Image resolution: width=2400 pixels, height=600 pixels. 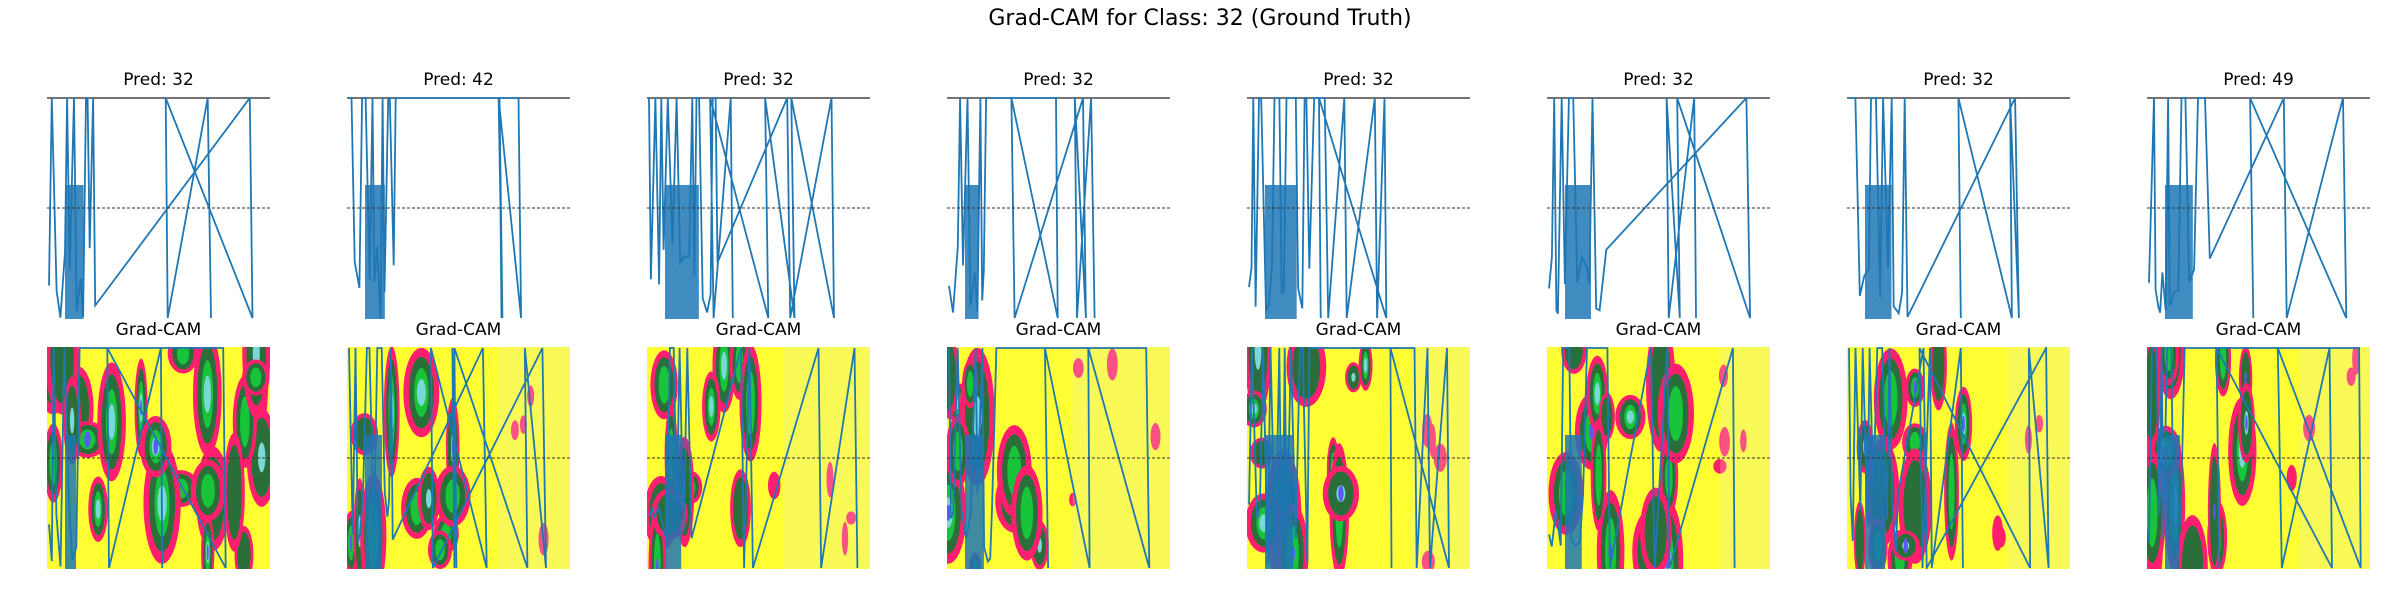 What do you see at coordinates (458, 80) in the screenshot?
I see `pred-title: Pred: 42` at bounding box center [458, 80].